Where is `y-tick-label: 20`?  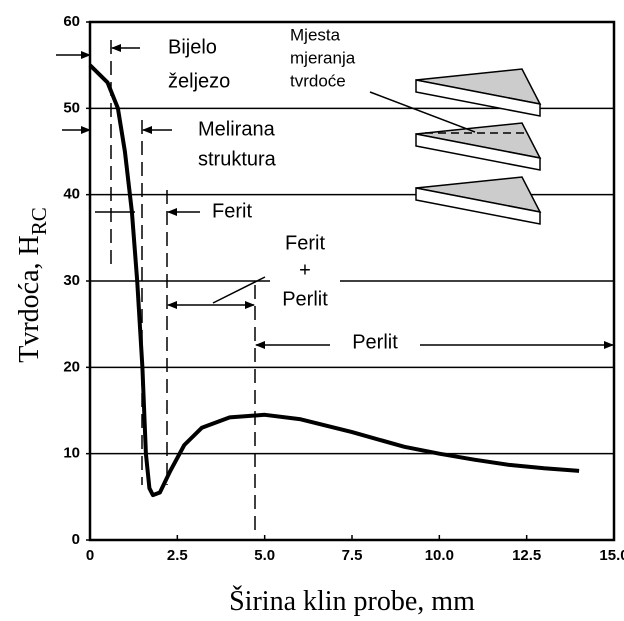 y-tick-label: 20 is located at coordinates (71, 366).